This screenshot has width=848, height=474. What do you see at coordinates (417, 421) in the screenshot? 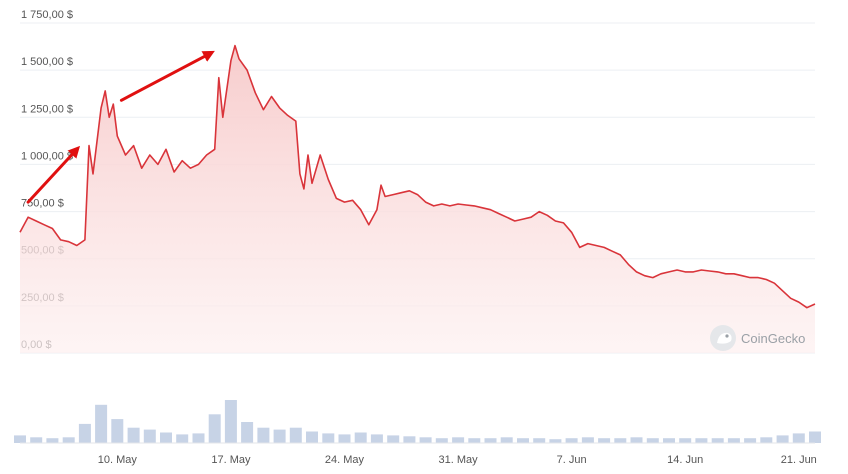
I see `volume-chart` at bounding box center [417, 421].